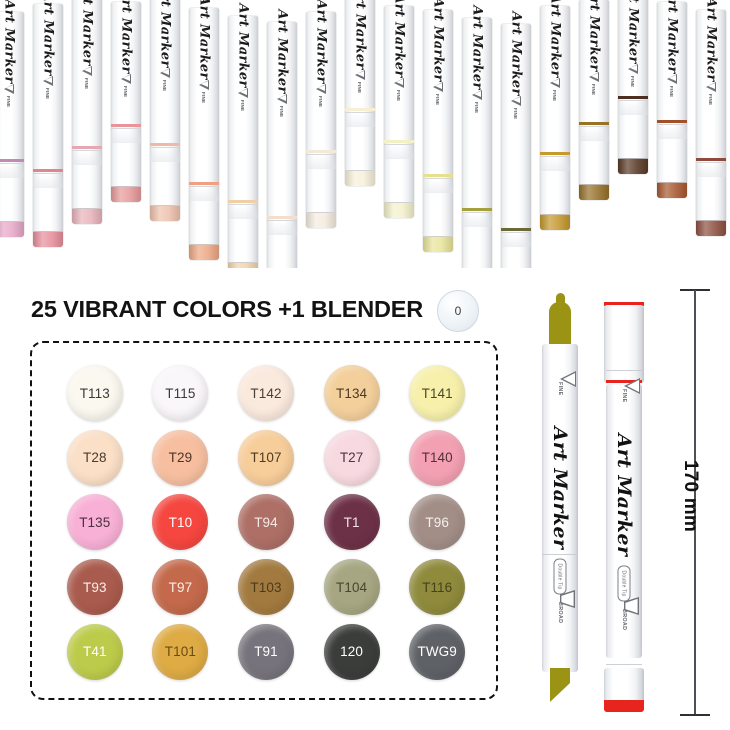  What do you see at coordinates (624, 344) in the screenshot?
I see `marker-cap-top` at bounding box center [624, 344].